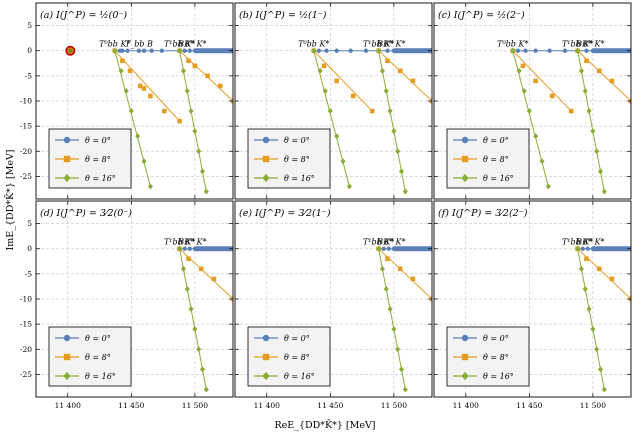  I want to click on panel-title: (e) I(J^P) = 3⁄2(1⁻), so click(285, 213).